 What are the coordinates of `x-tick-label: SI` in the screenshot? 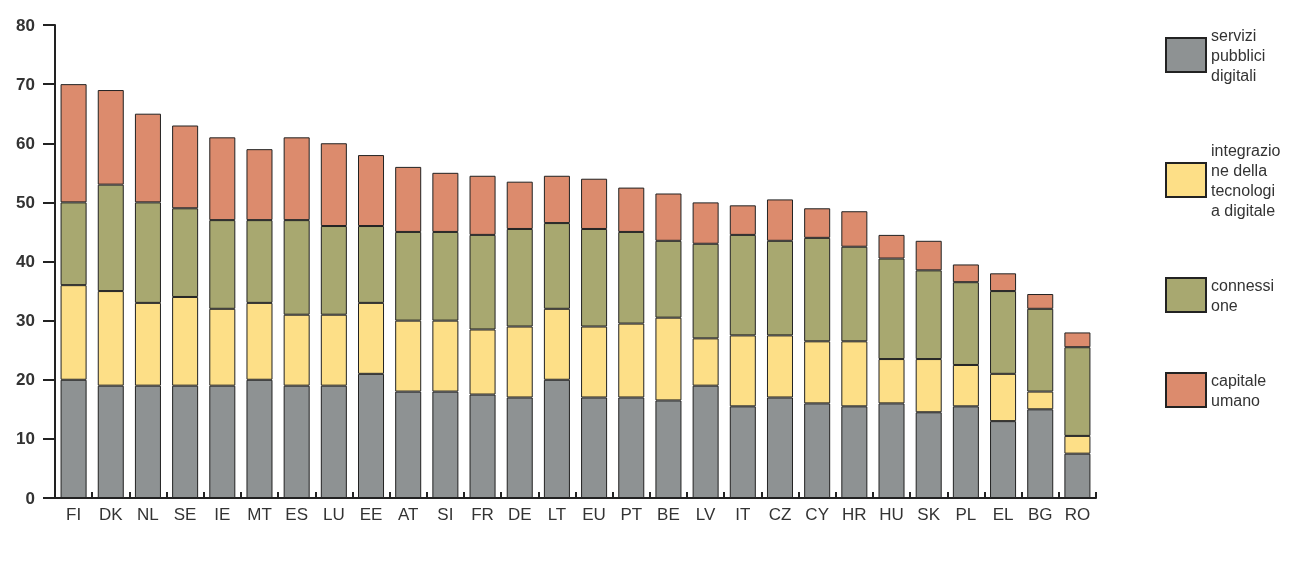 It's located at (445, 514).